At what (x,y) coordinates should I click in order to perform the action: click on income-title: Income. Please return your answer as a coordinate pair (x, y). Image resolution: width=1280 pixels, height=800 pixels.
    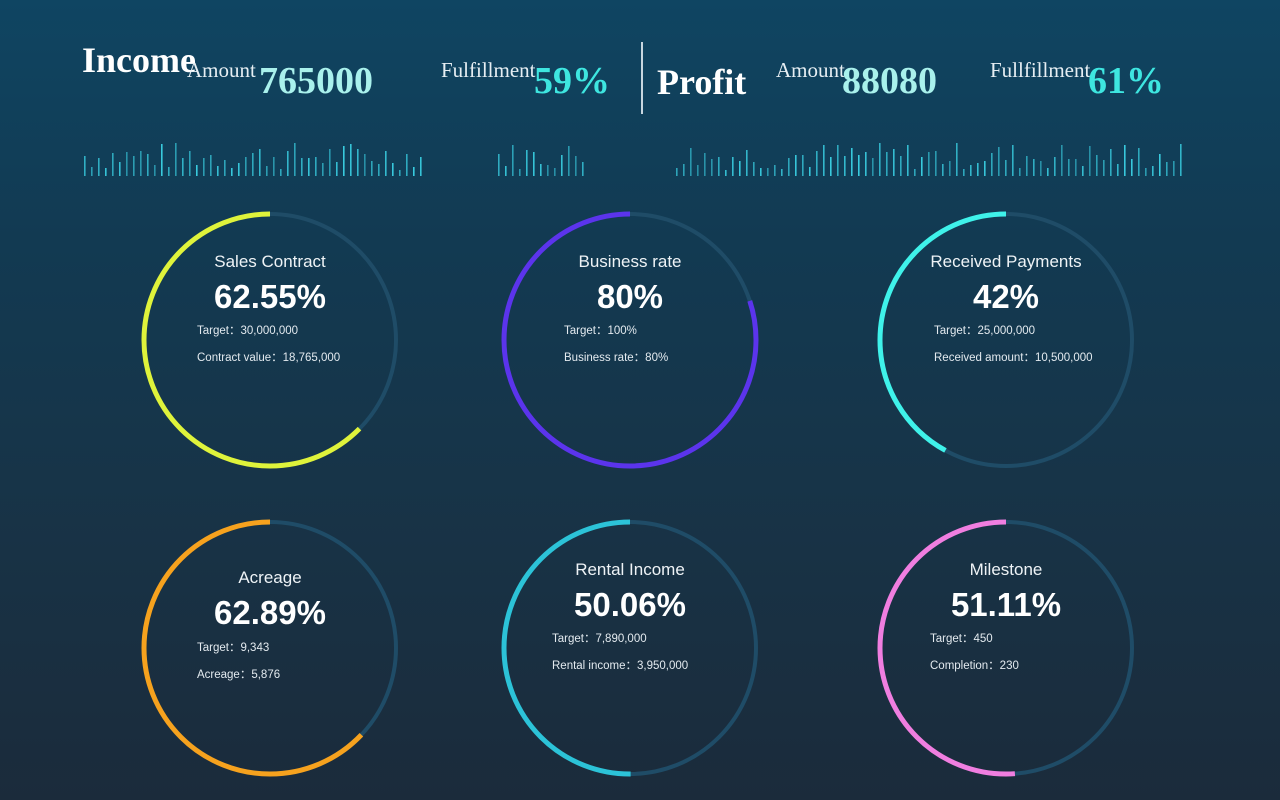
    Looking at the image, I should click on (139, 60).